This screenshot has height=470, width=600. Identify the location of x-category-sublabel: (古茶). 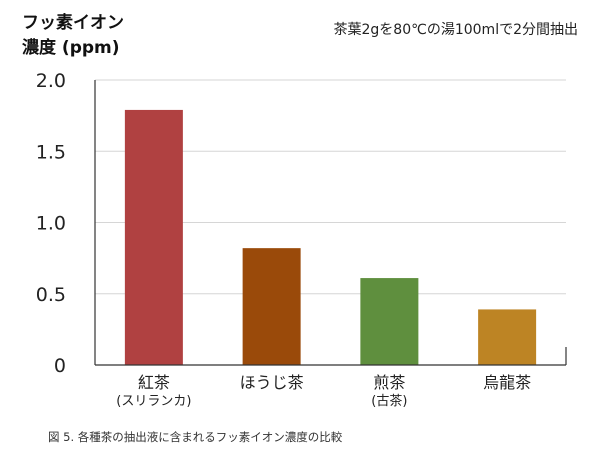
(389, 401).